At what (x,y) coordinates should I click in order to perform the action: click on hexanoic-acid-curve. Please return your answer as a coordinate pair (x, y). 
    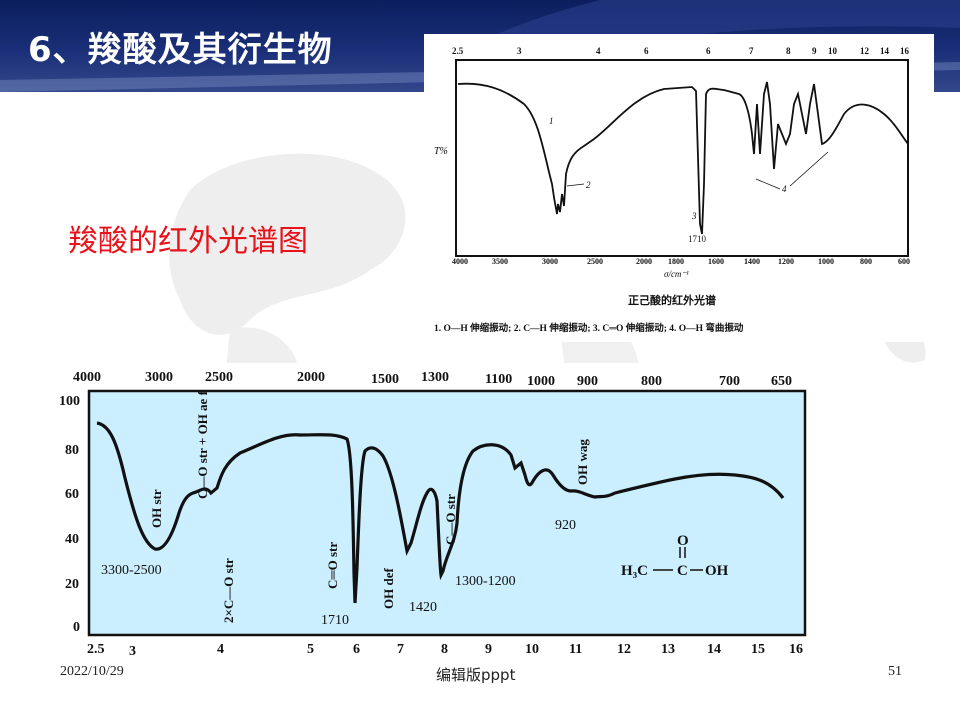
    Looking at the image, I should click on (683, 158).